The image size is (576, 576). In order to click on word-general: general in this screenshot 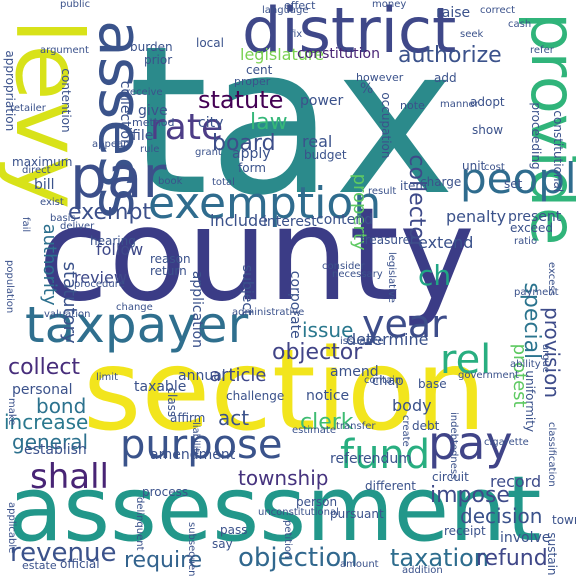, I will do `click(50, 442)`.